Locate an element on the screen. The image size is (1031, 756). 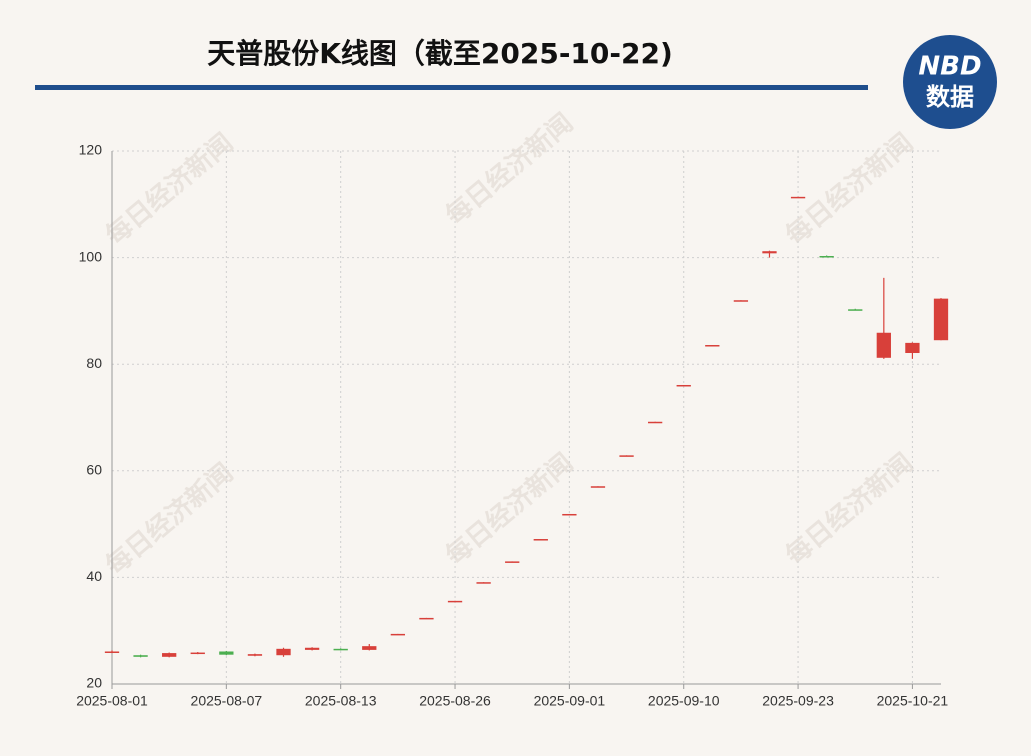
x-tick-label: 2025-08-13 is located at coordinates (341, 701).